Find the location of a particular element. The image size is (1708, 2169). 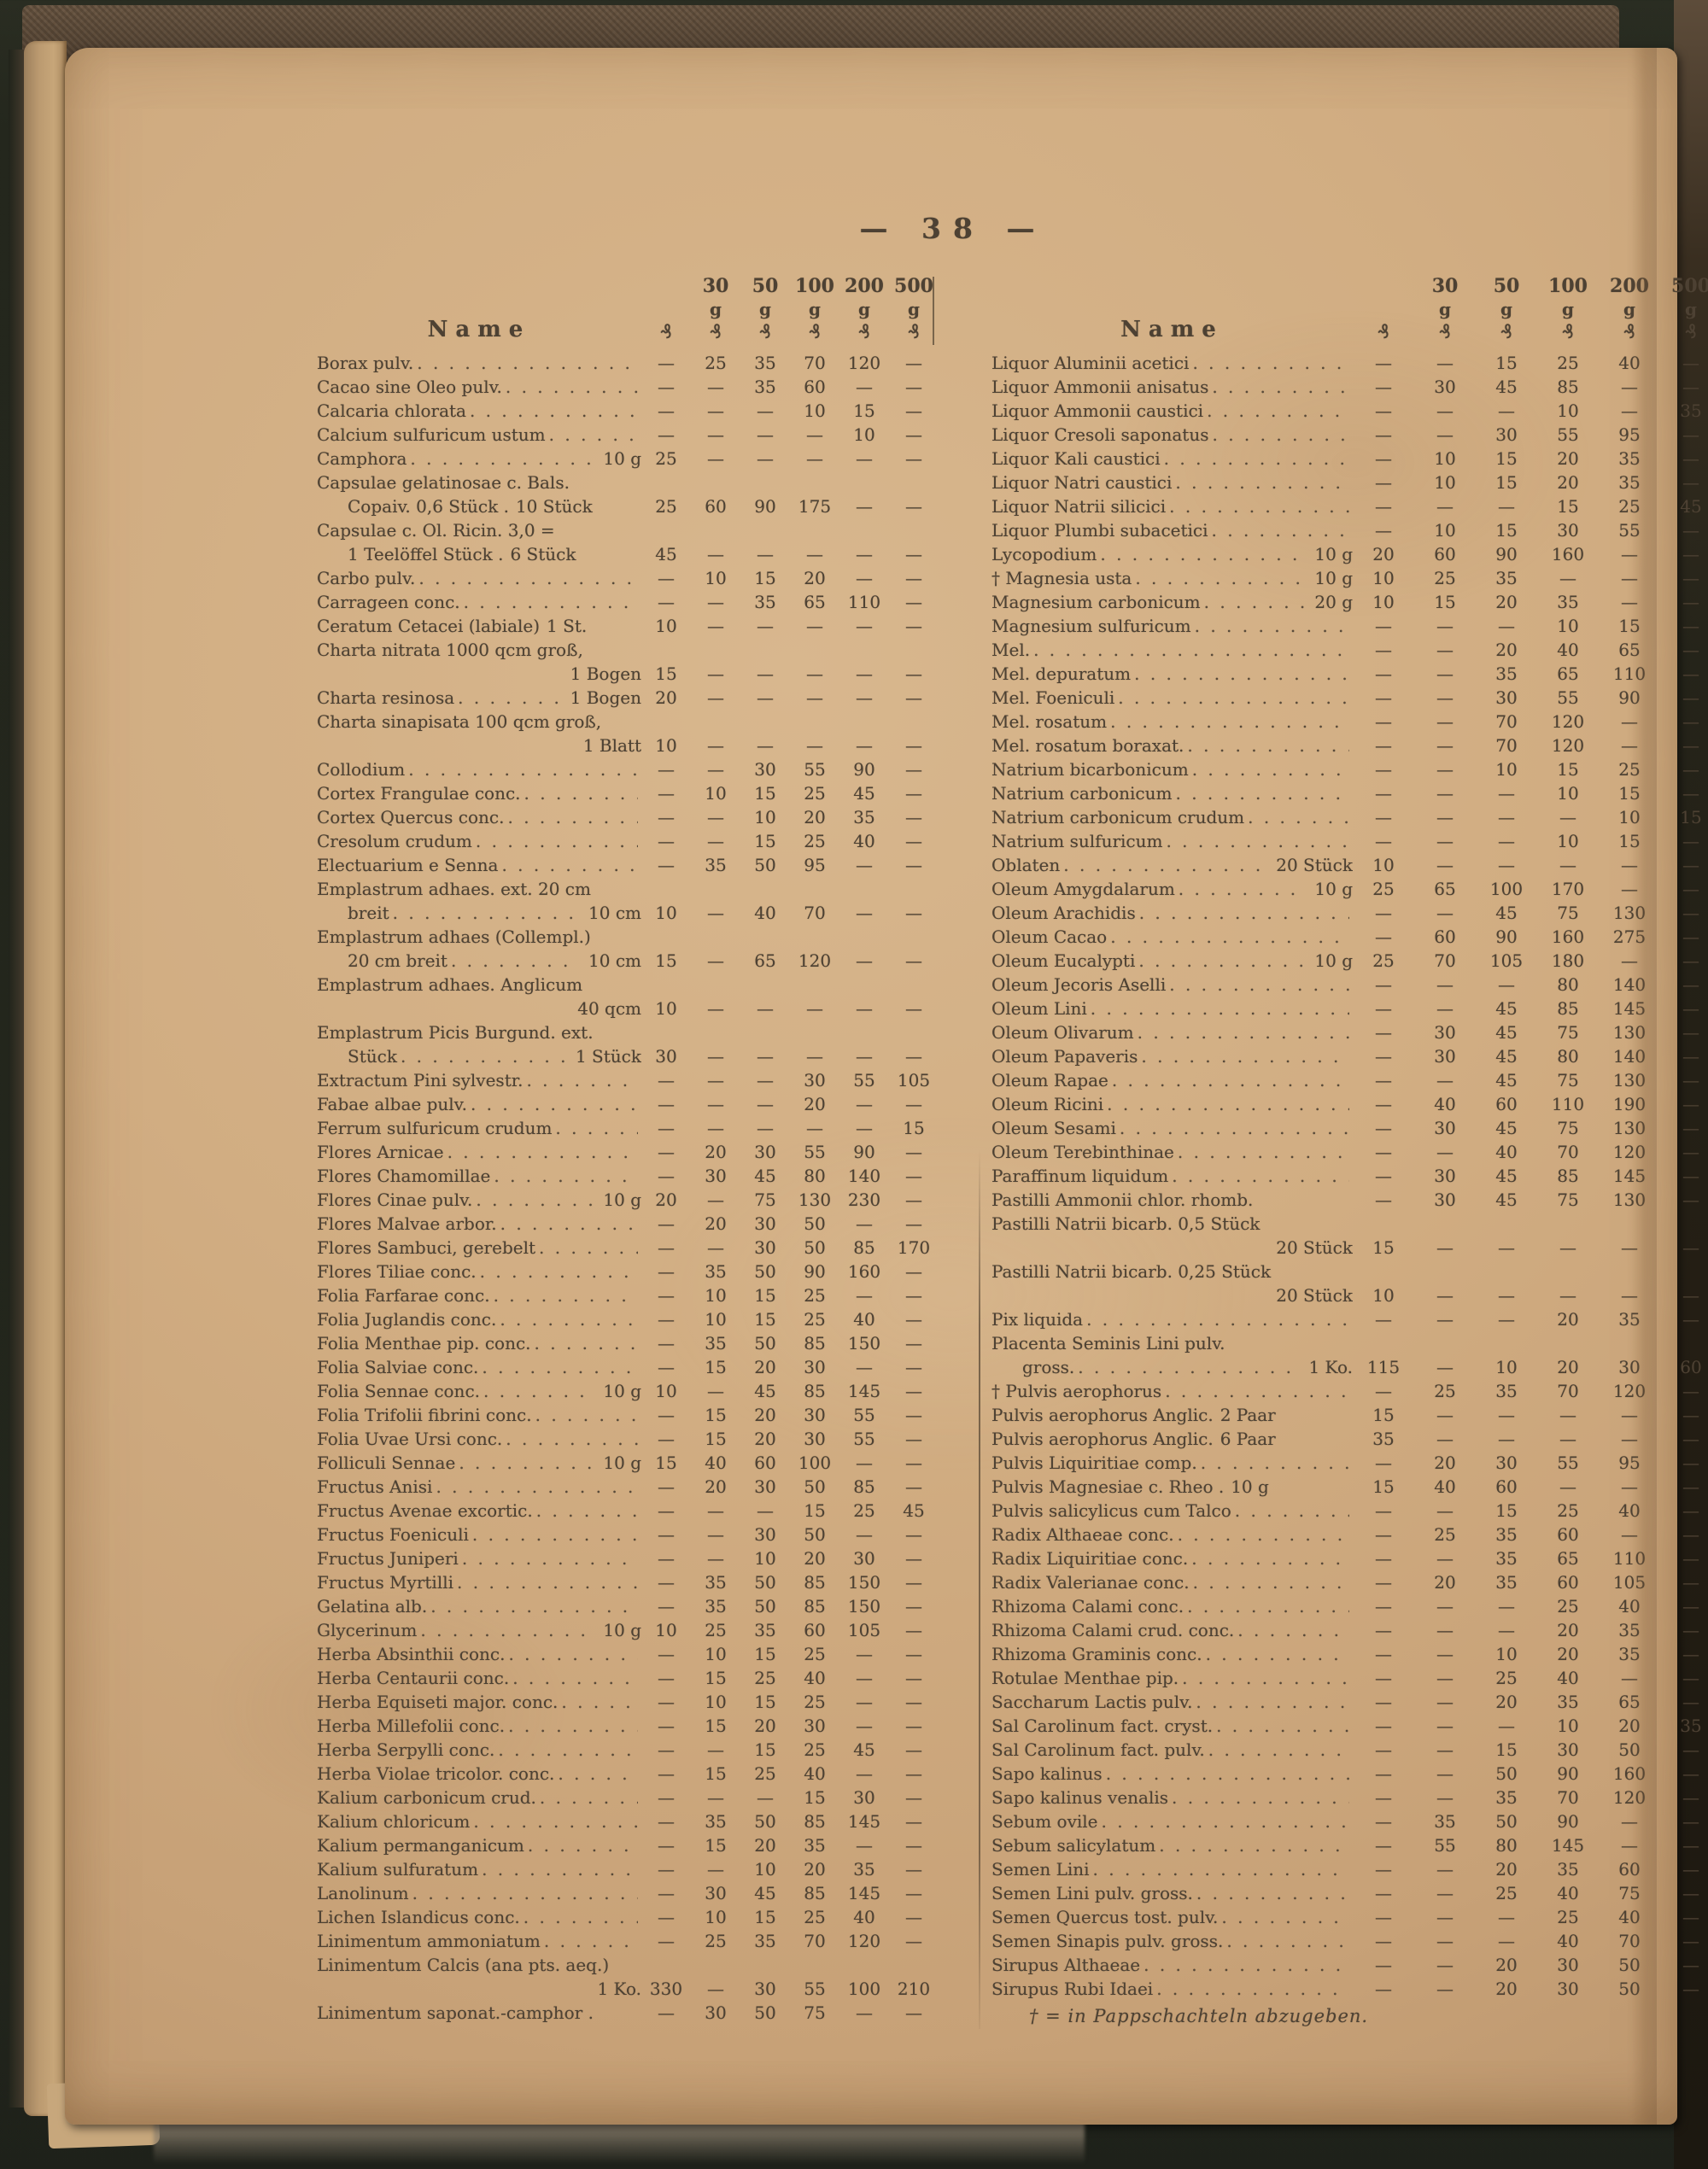

price-cell: 90 is located at coordinates (765, 506).